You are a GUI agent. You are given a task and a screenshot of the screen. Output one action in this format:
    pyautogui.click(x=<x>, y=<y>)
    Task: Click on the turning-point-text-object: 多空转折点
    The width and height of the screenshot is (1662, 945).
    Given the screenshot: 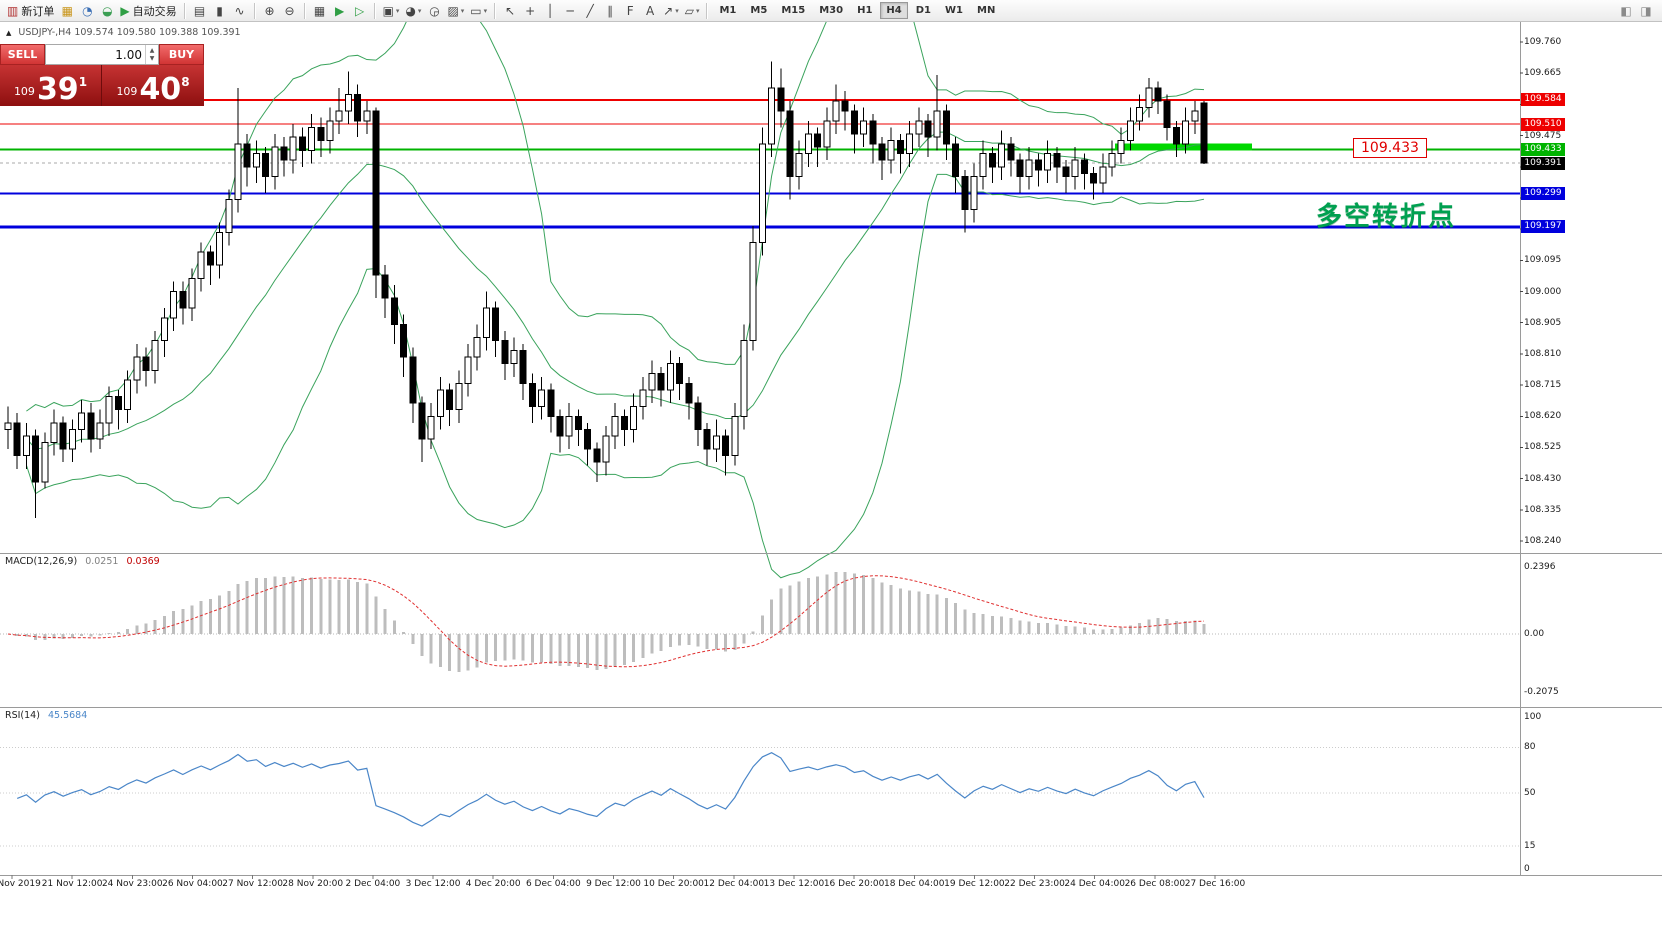 What is the action you would take?
    pyautogui.click(x=1386, y=217)
    